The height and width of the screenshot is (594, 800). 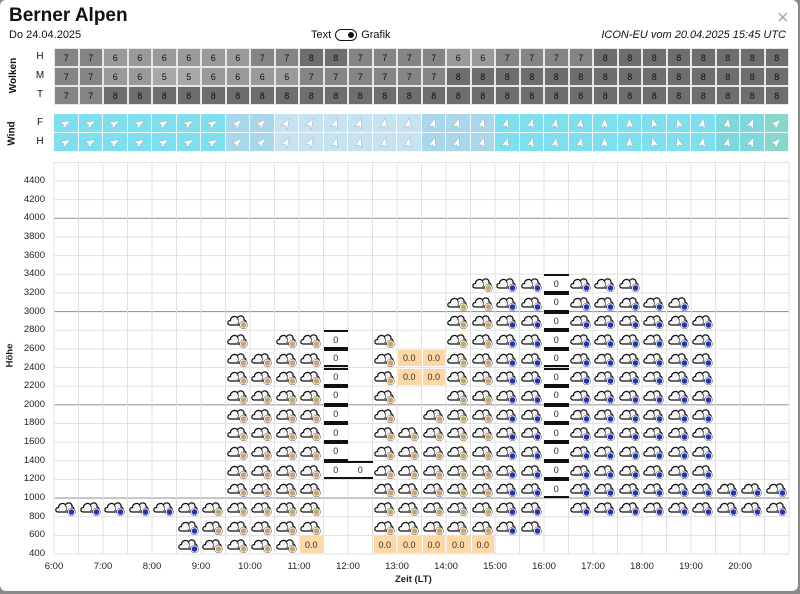 I want to click on toggle-switch, so click(x=346, y=35).